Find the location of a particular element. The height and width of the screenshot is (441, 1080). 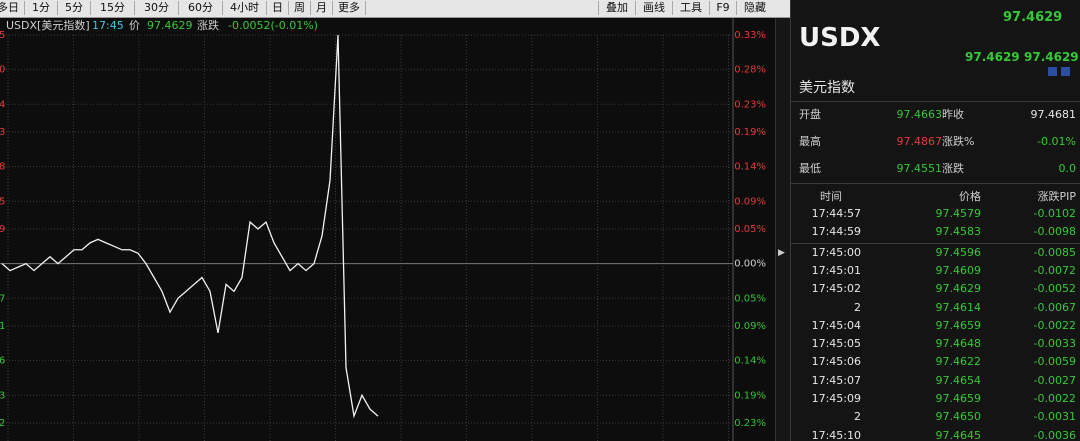

alert-icon is located at coordinates (1052, 71).